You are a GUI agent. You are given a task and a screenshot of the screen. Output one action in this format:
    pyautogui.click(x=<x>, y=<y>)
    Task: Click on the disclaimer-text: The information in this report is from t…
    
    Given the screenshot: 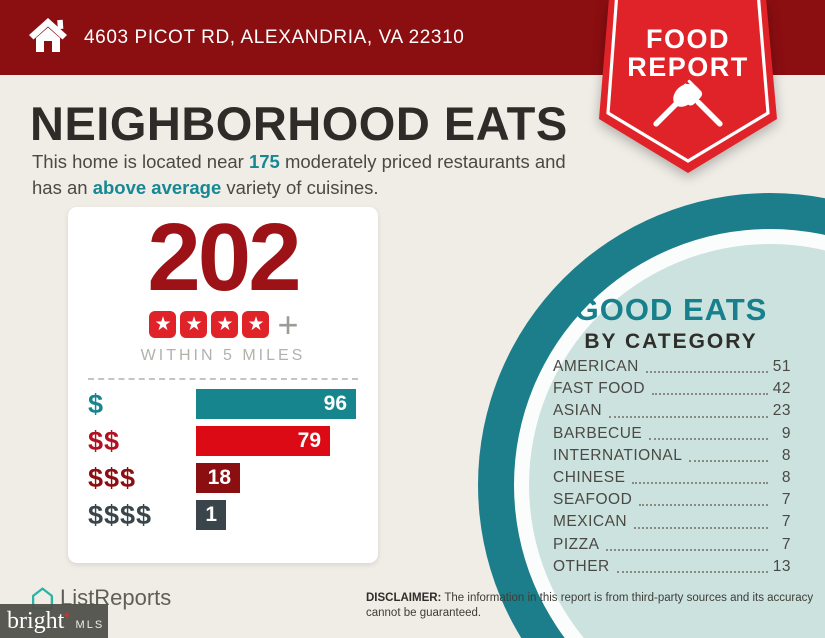 What is the action you would take?
    pyautogui.click(x=590, y=606)
    